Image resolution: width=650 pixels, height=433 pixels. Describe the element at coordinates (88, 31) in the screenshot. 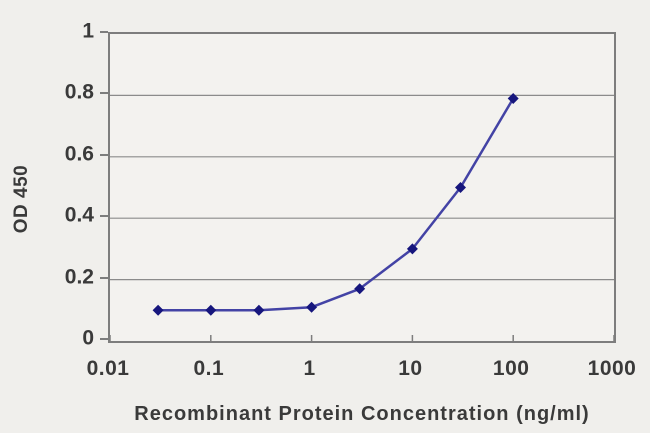

I see `y-tick-label: 1` at that location.